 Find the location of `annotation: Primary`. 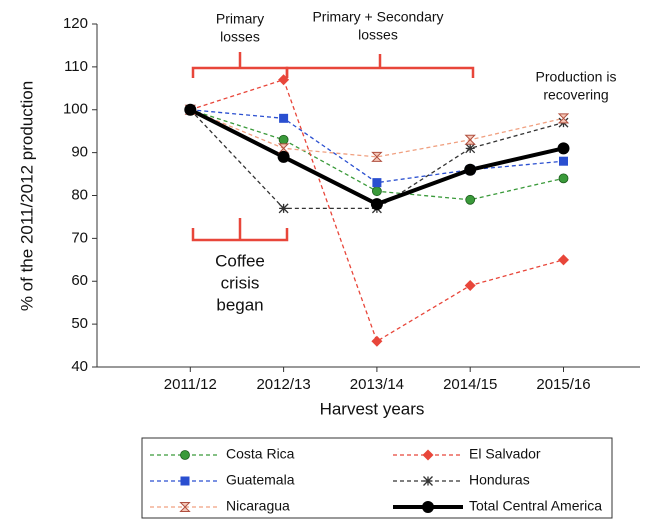

annotation: Primary is located at coordinates (240, 19).